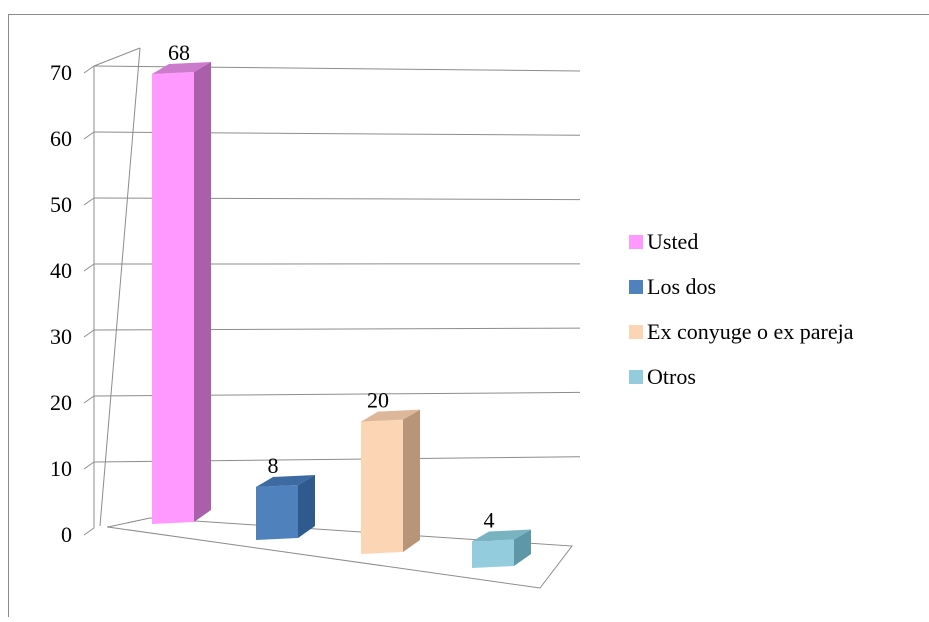  I want to click on data-label: 68, so click(179, 52).